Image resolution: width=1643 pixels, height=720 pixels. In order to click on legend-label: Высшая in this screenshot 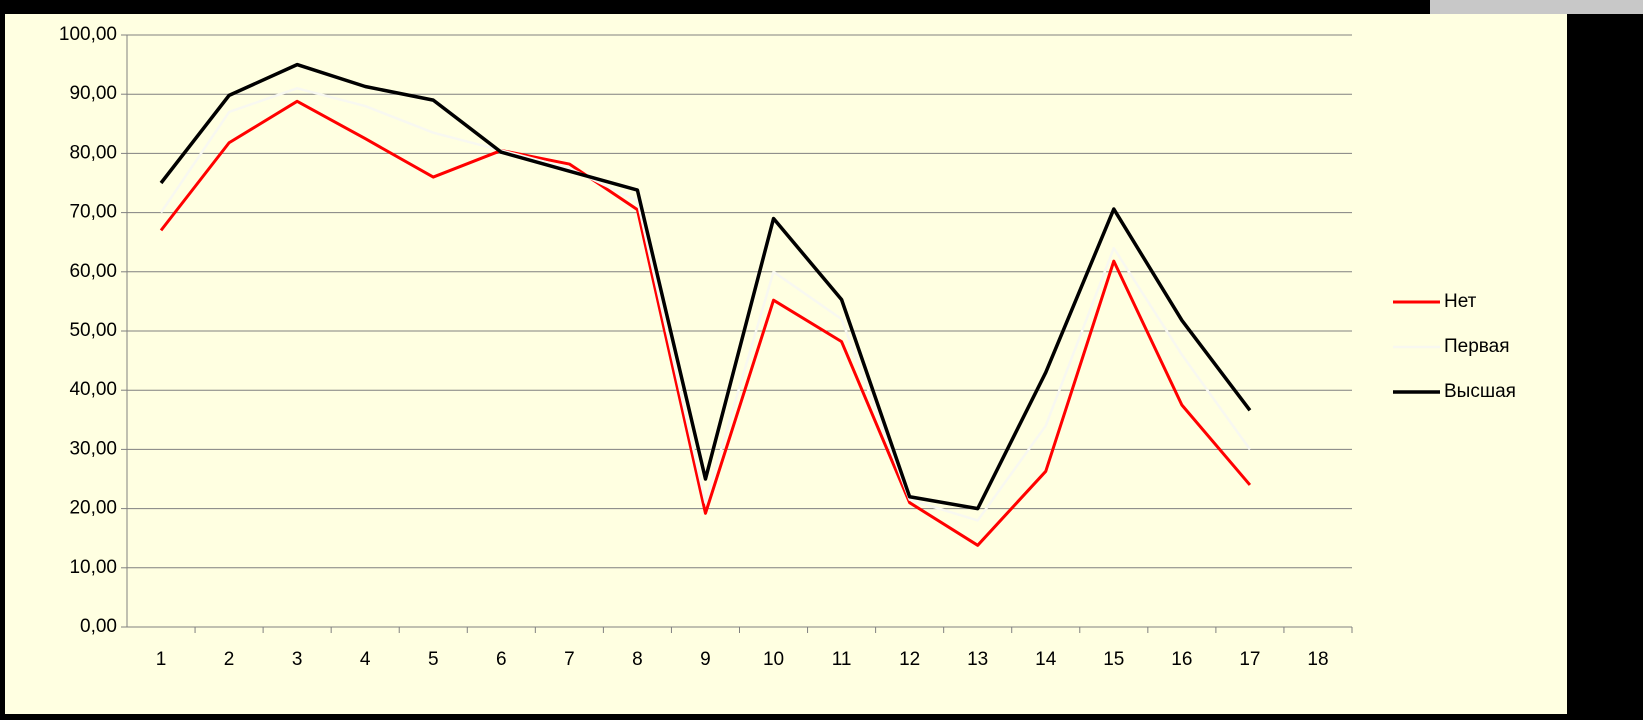, I will do `click(1480, 391)`.